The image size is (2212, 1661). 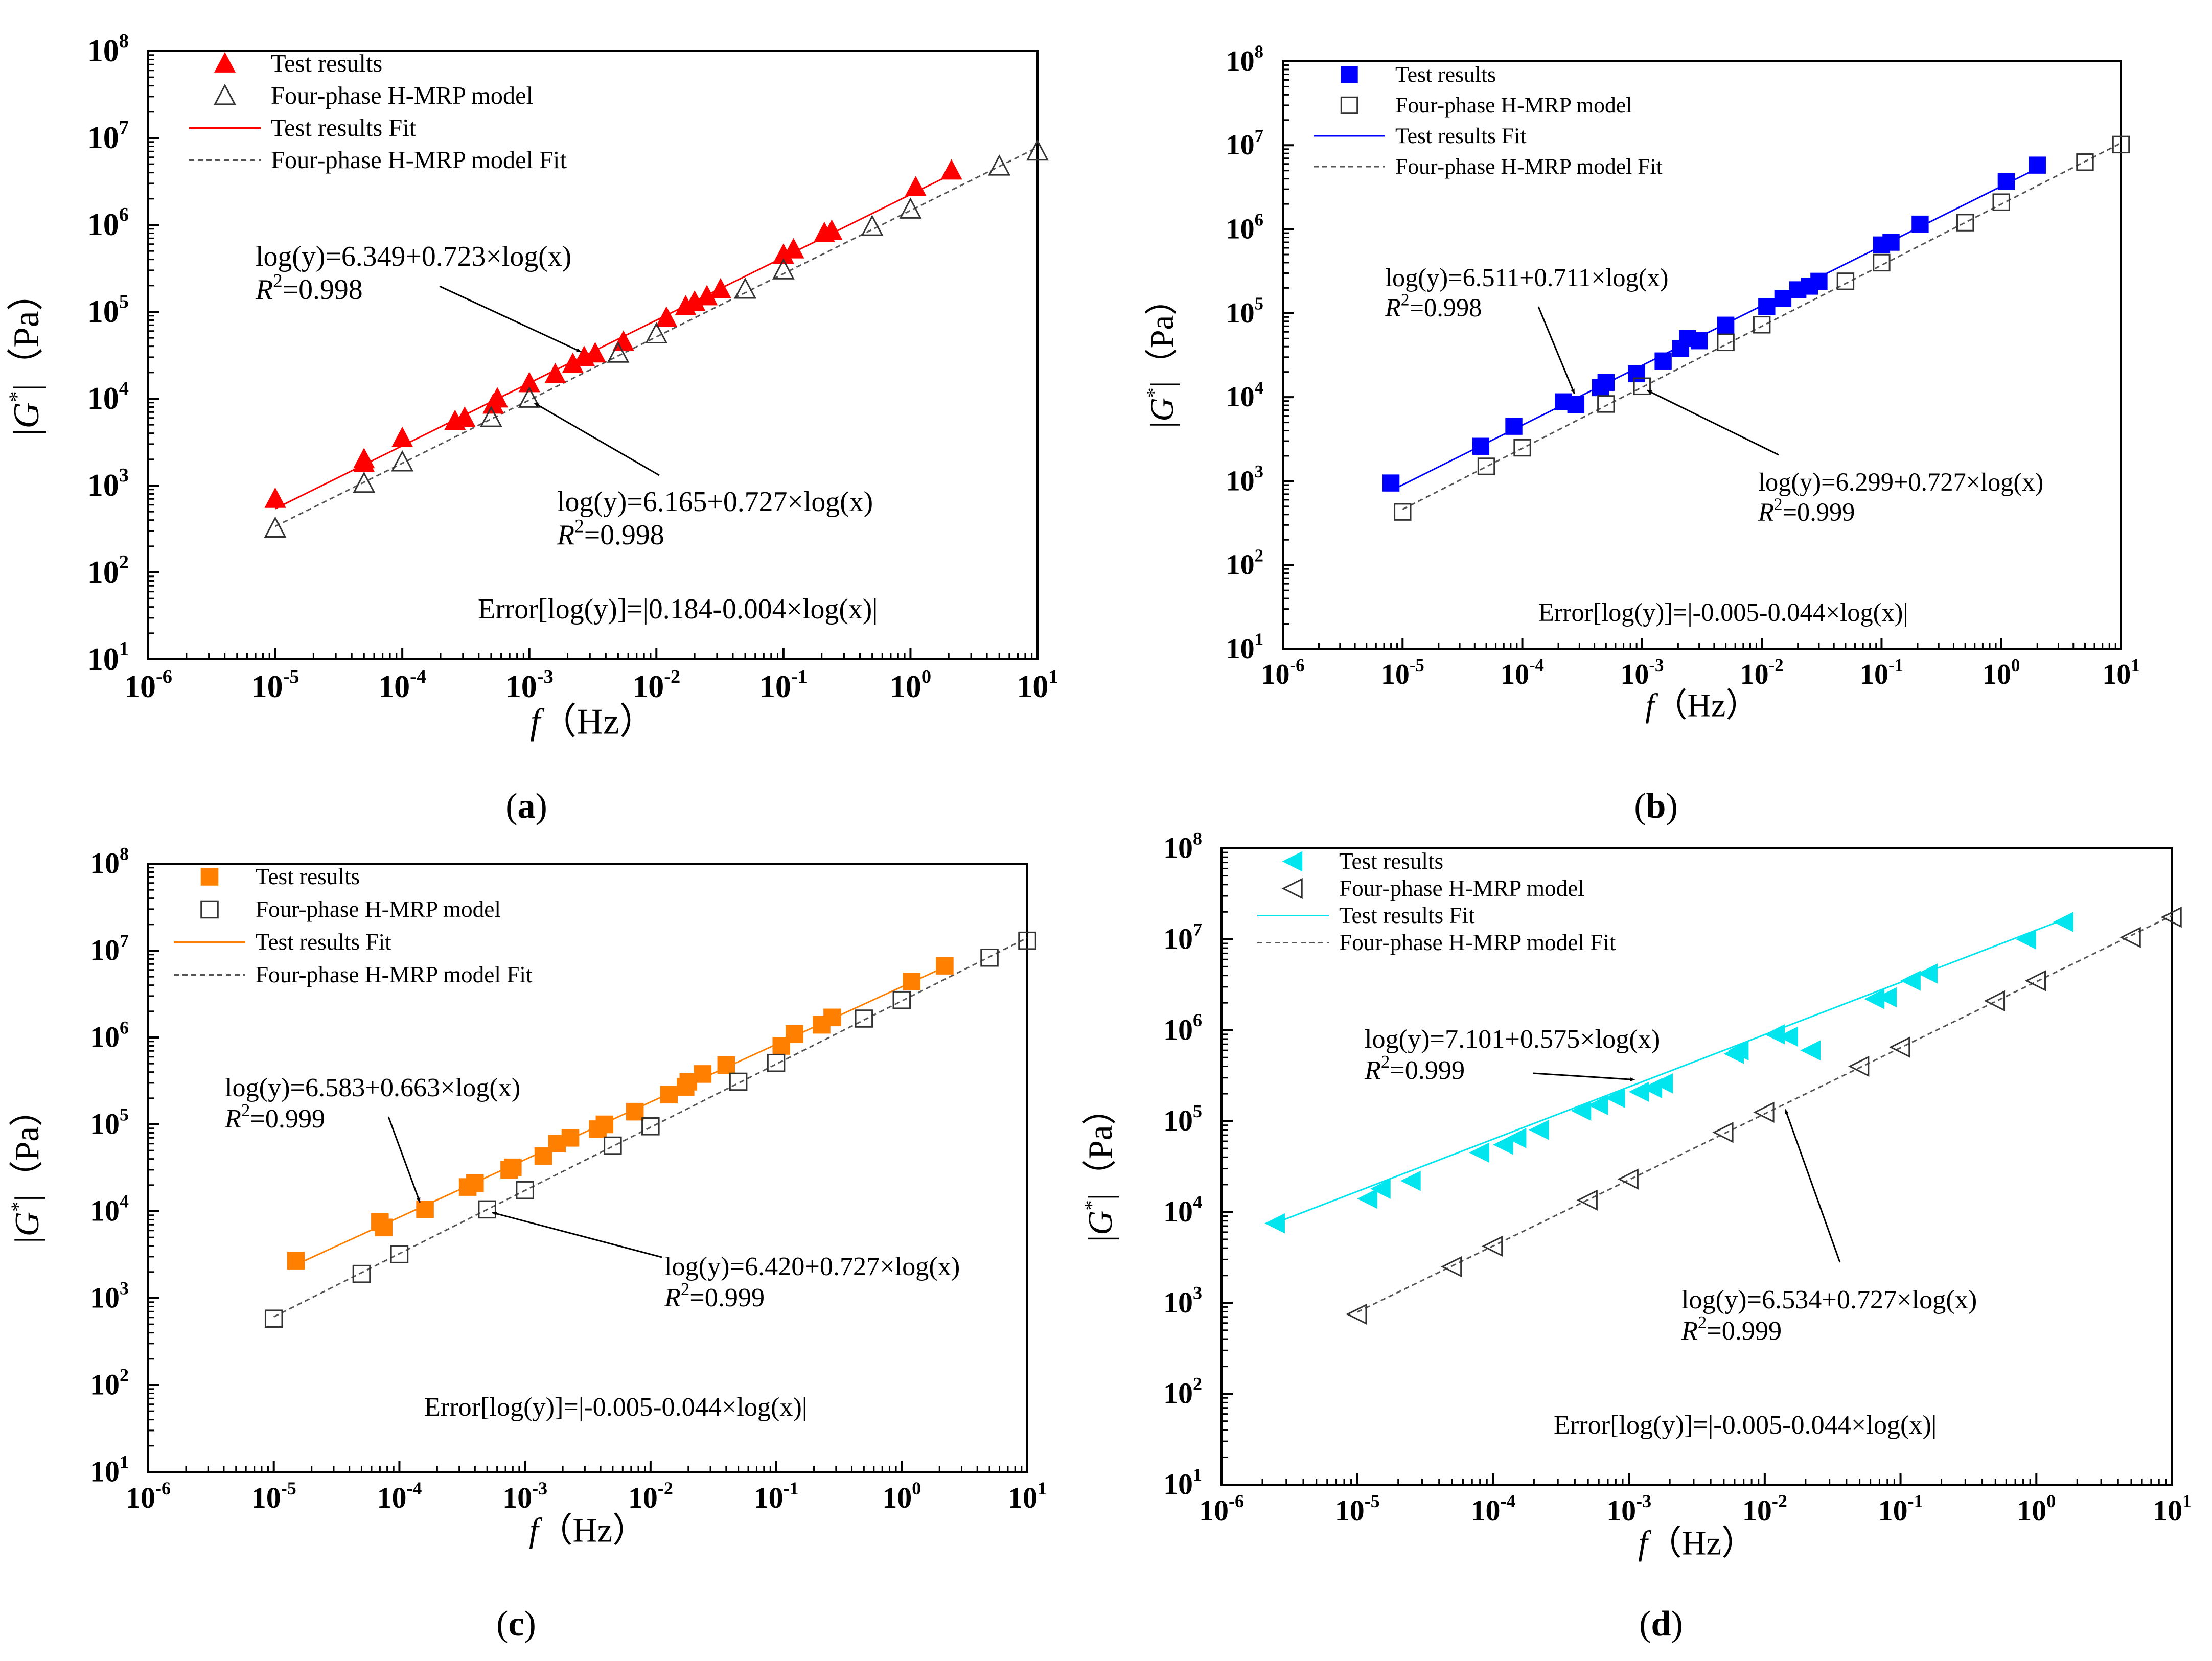 I want to click on x-tick-exponent: 0, so click(x=2015, y=665).